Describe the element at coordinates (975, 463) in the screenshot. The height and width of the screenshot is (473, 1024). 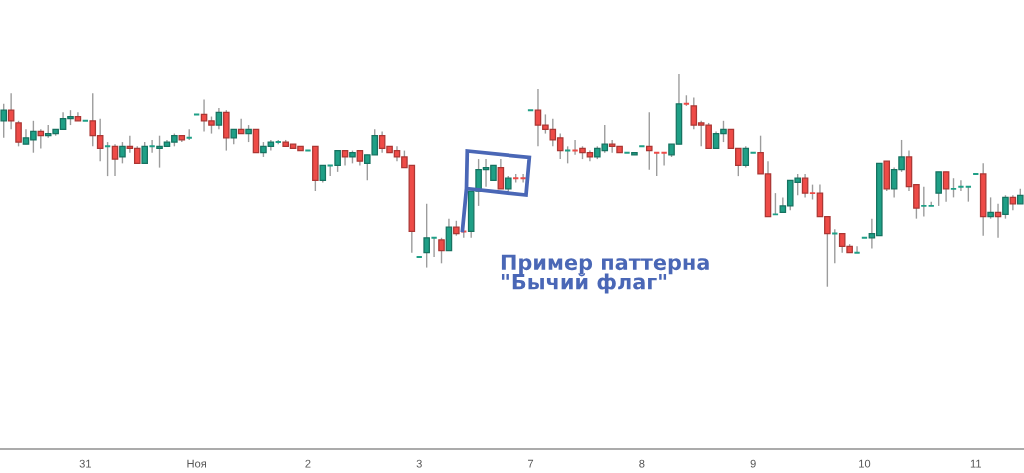
I see `x-tick-label: 11` at that location.